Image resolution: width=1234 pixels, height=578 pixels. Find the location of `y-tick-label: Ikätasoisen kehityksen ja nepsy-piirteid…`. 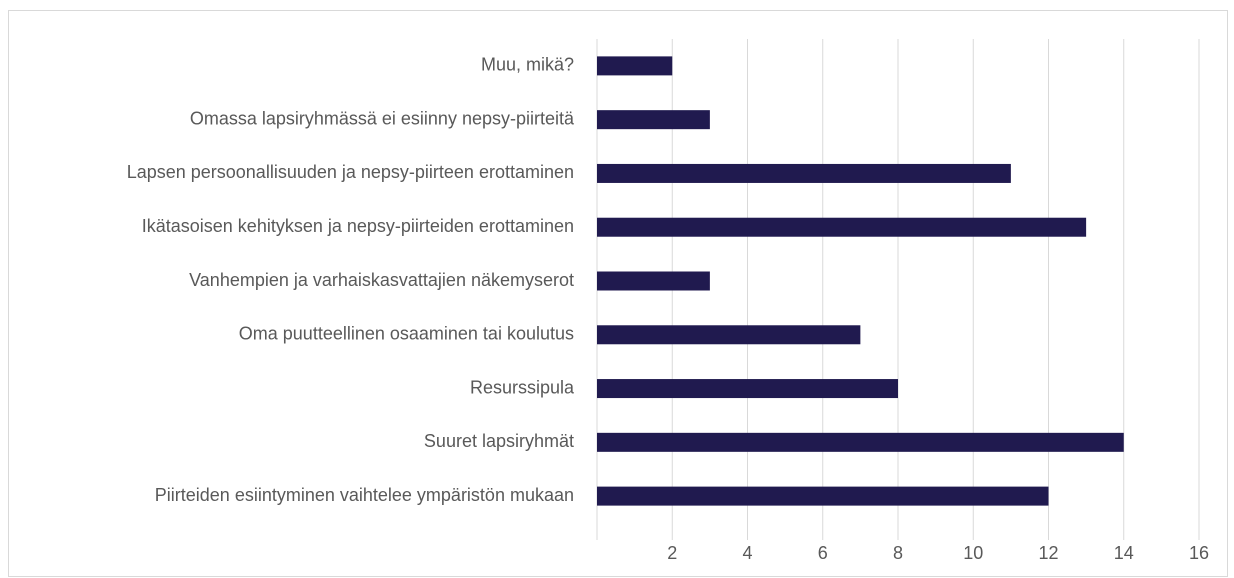

y-tick-label: Ikätasoisen kehityksen ja nepsy-piirteid… is located at coordinates (358, 226).